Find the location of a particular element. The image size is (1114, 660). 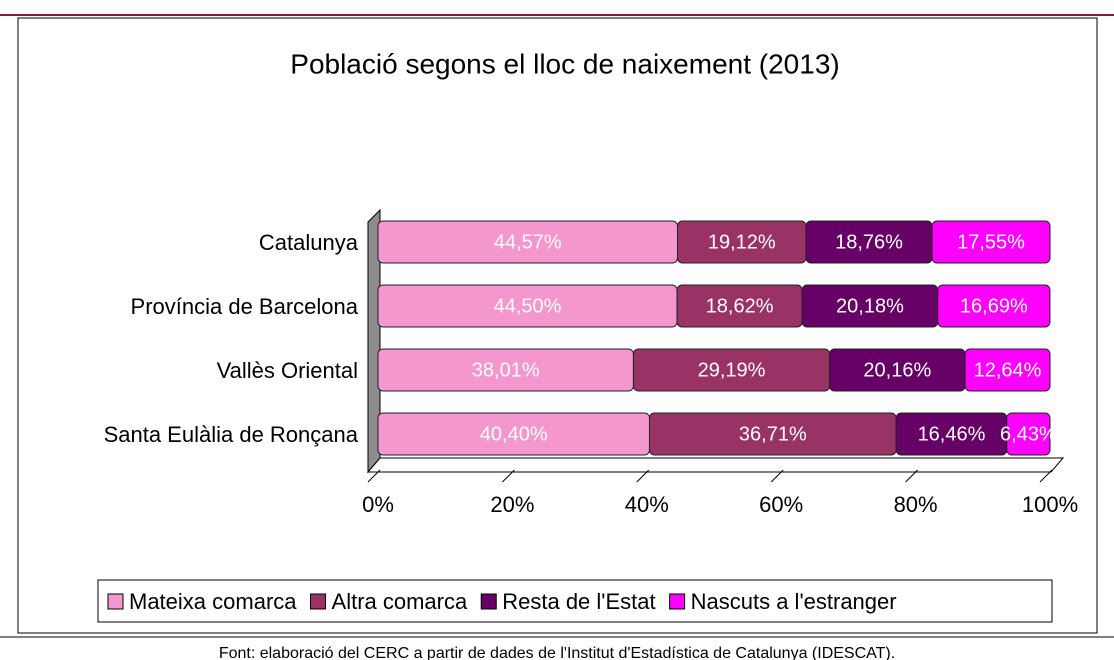

x-tick-label: 60% is located at coordinates (781, 504).